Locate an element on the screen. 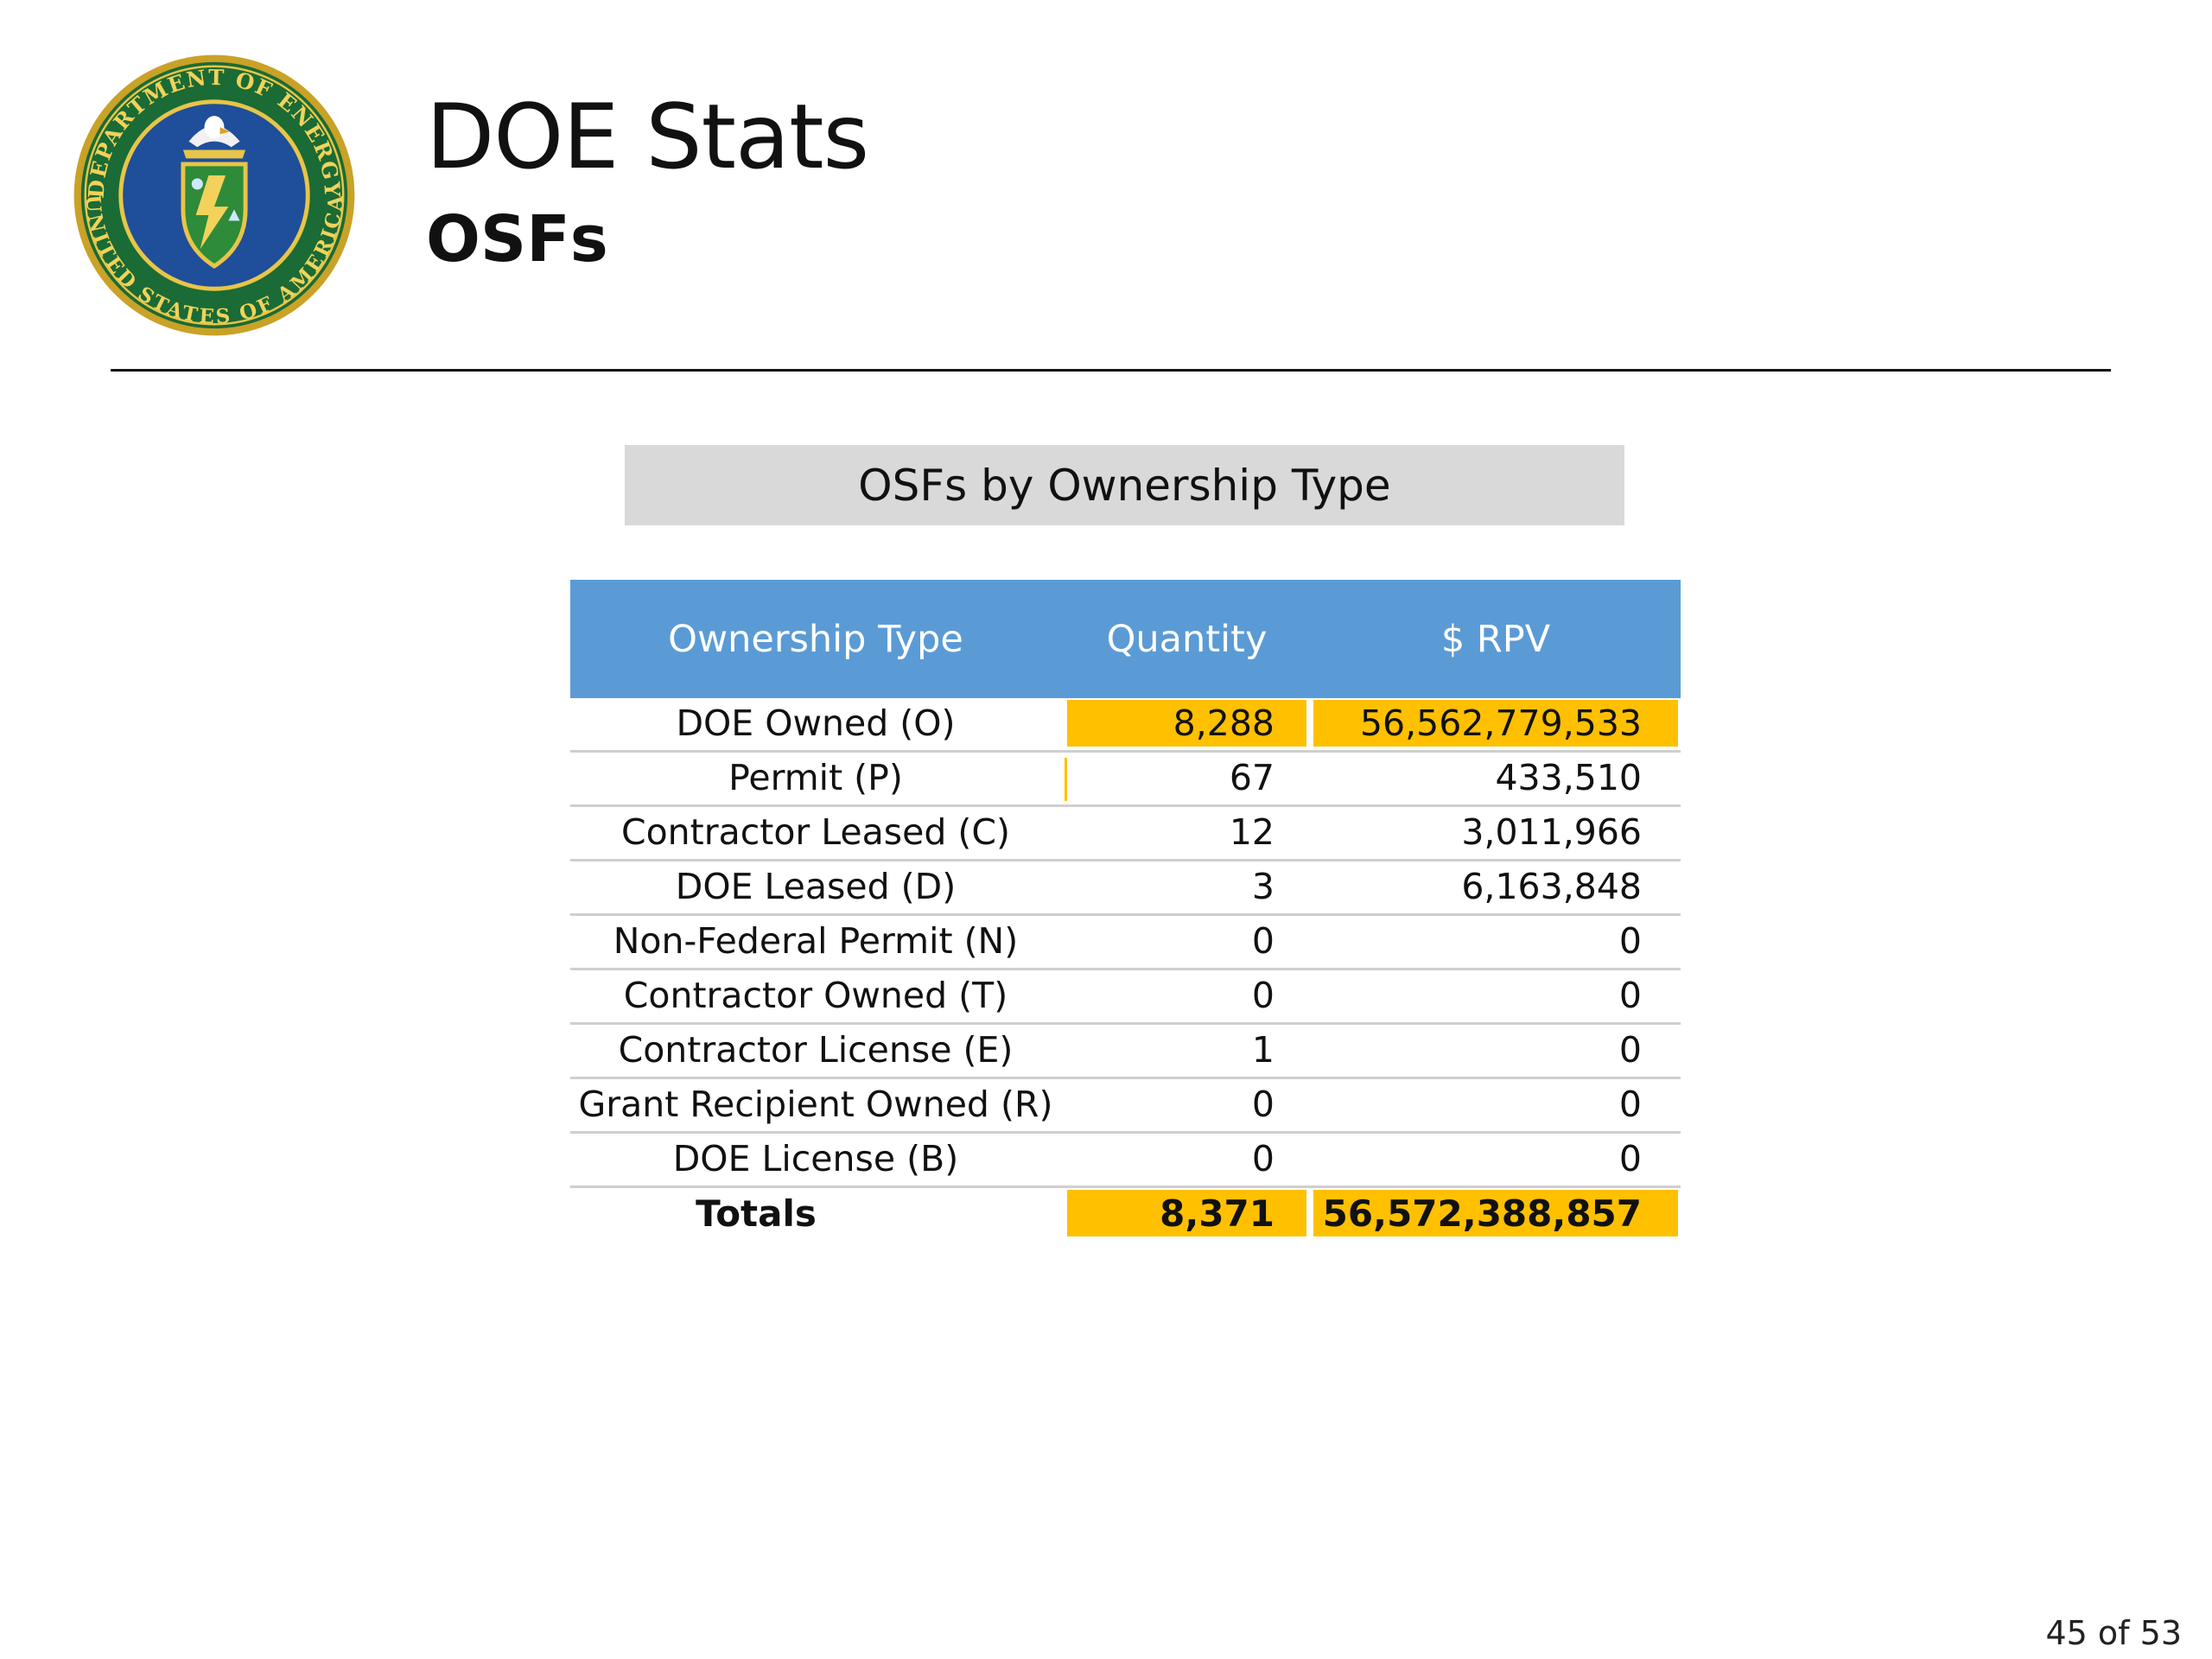  ownership-type-cell: Permit (P) is located at coordinates (815, 777).